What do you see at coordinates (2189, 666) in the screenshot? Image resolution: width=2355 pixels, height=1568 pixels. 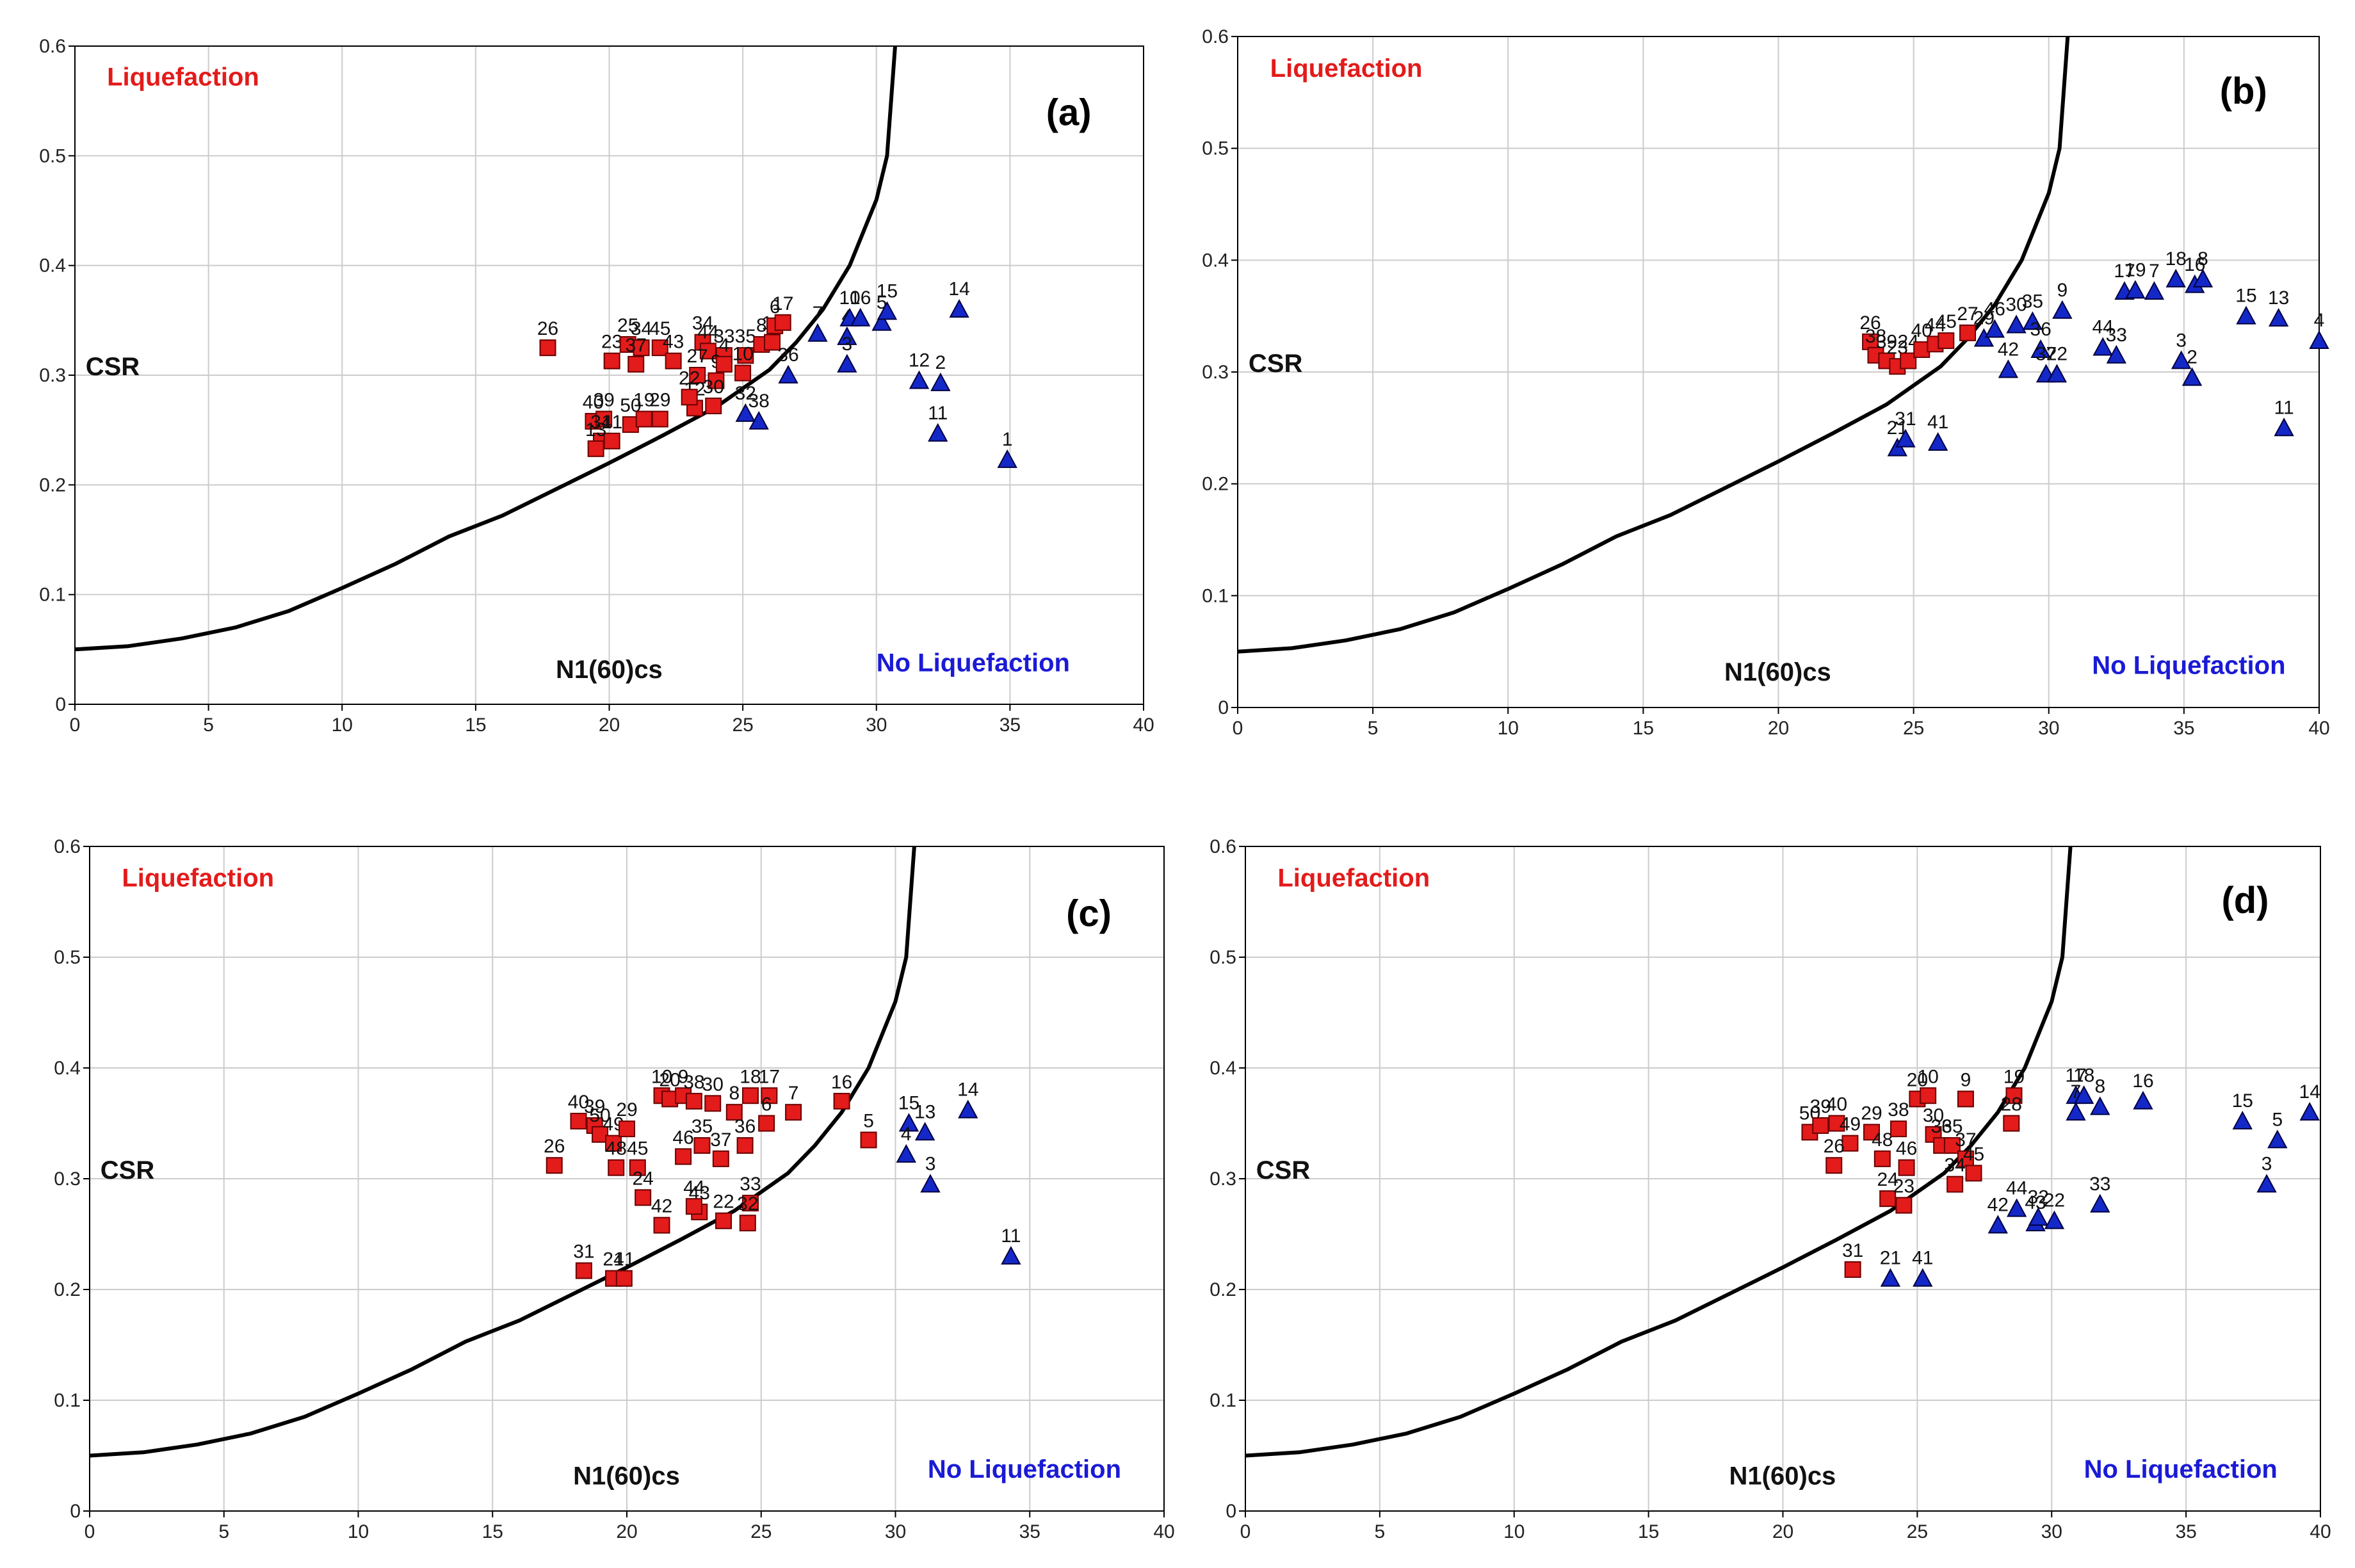 I see `panel-2-no-liquefaction-label: No Liquefaction` at bounding box center [2189, 666].